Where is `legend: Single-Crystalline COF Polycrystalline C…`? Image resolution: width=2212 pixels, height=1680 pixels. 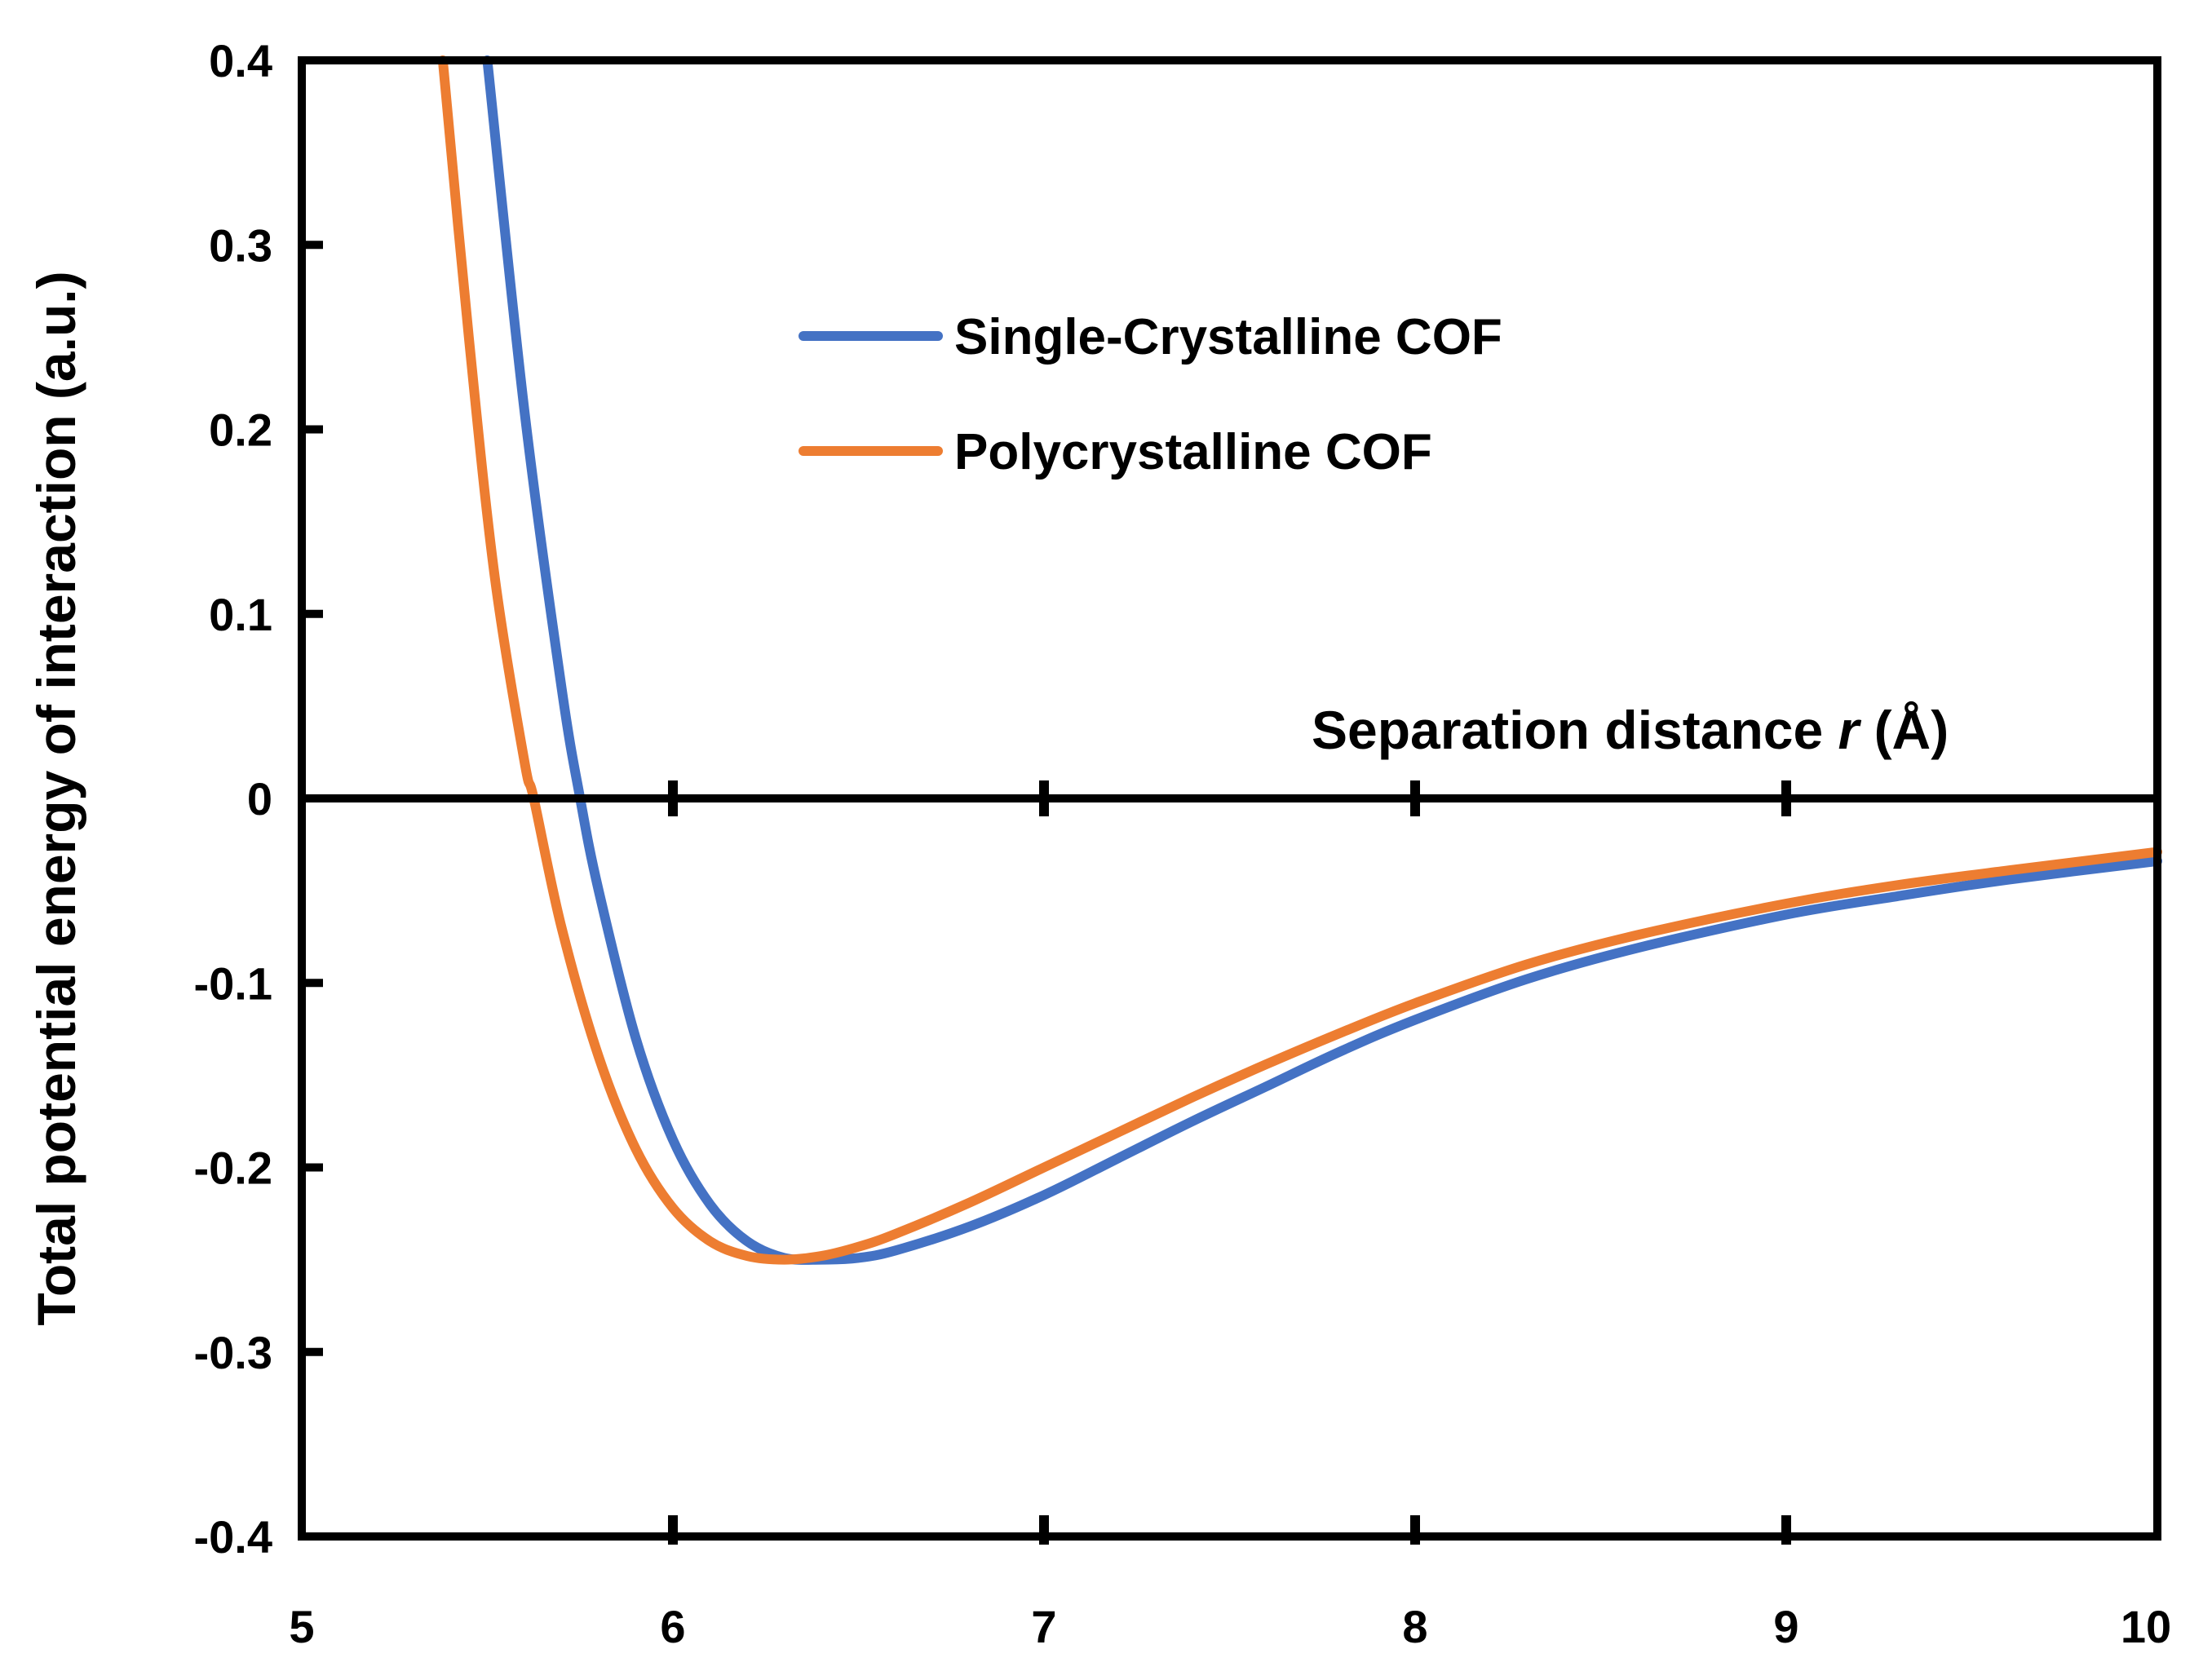 legend: Single-Crystalline COF Polycrystalline C… is located at coordinates (1150, 394).